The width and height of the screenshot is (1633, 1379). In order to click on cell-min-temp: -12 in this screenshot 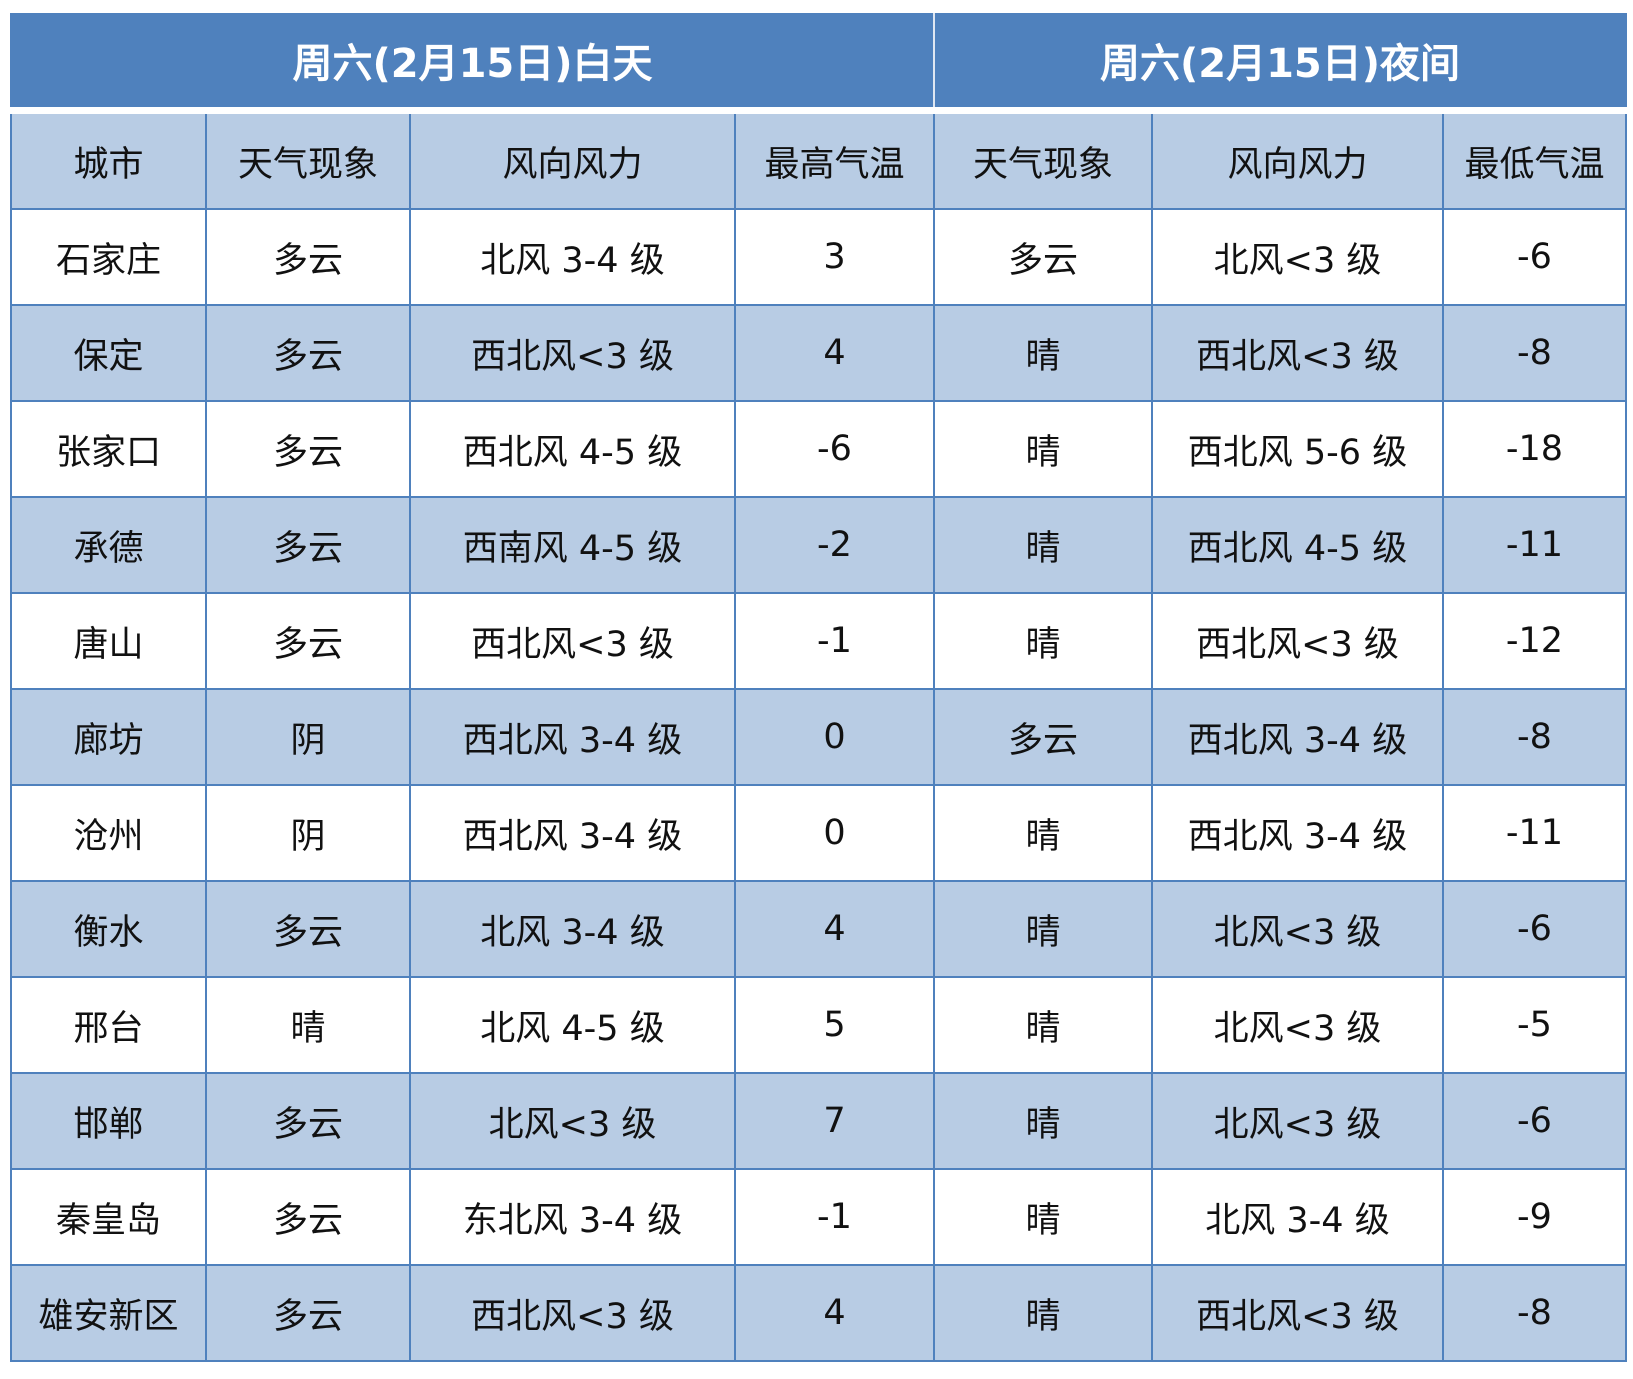, I will do `click(1534, 641)`.